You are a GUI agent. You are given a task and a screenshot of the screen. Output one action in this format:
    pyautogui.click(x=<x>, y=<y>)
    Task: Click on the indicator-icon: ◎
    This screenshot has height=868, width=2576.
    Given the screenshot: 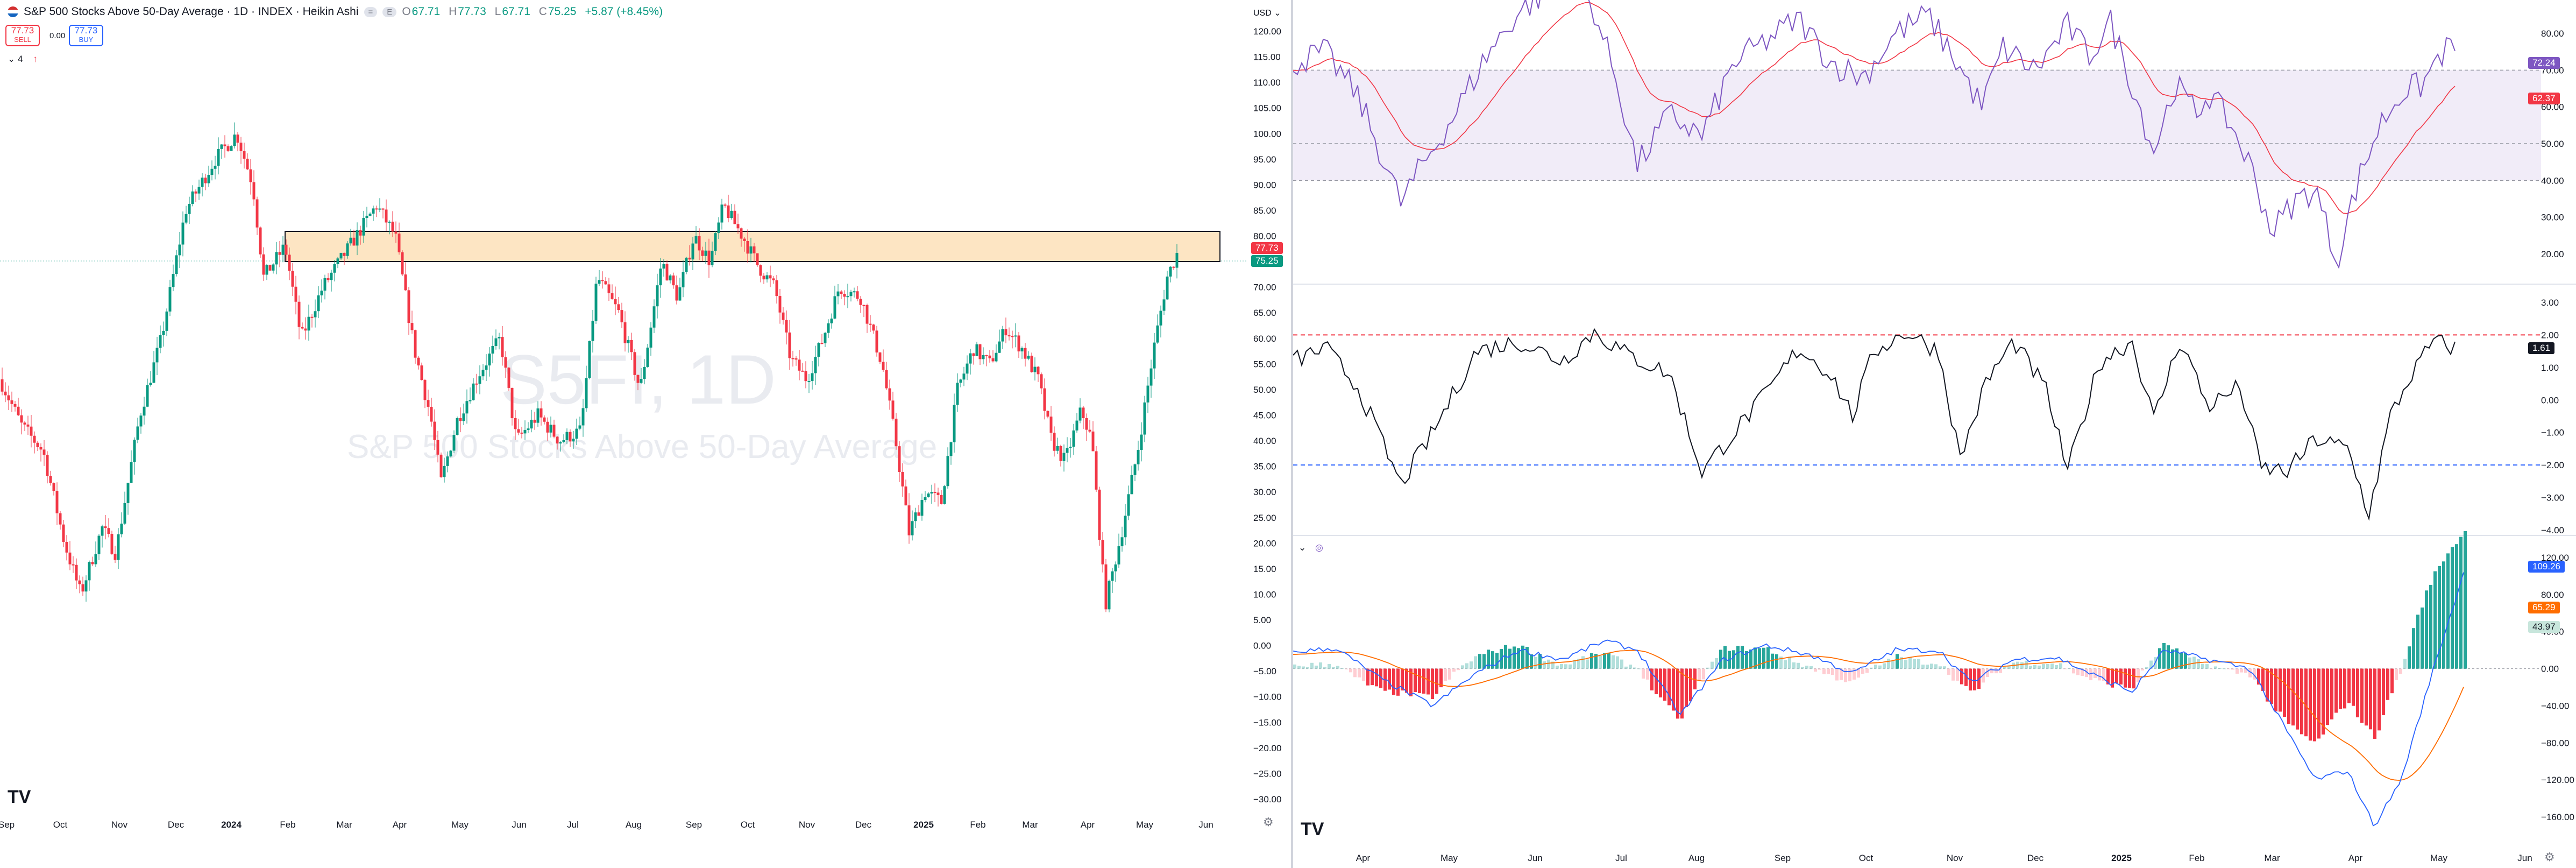 What is the action you would take?
    pyautogui.click(x=1319, y=547)
    